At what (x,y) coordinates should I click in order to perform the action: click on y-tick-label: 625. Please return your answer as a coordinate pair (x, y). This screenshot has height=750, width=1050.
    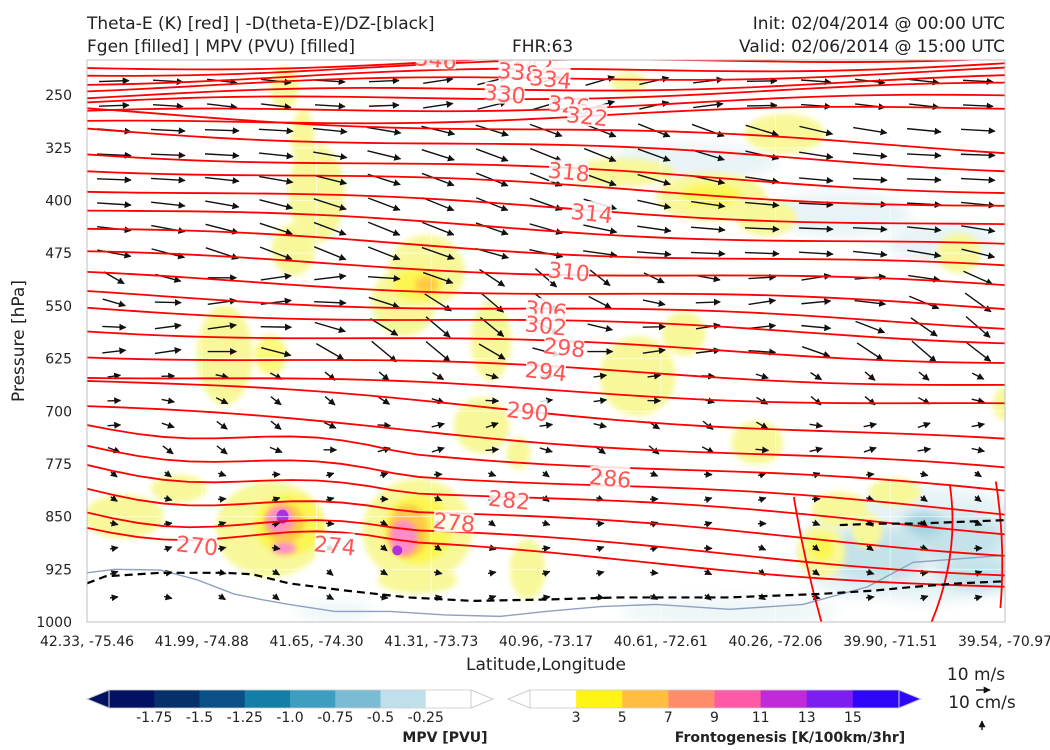
    Looking at the image, I should click on (58, 360).